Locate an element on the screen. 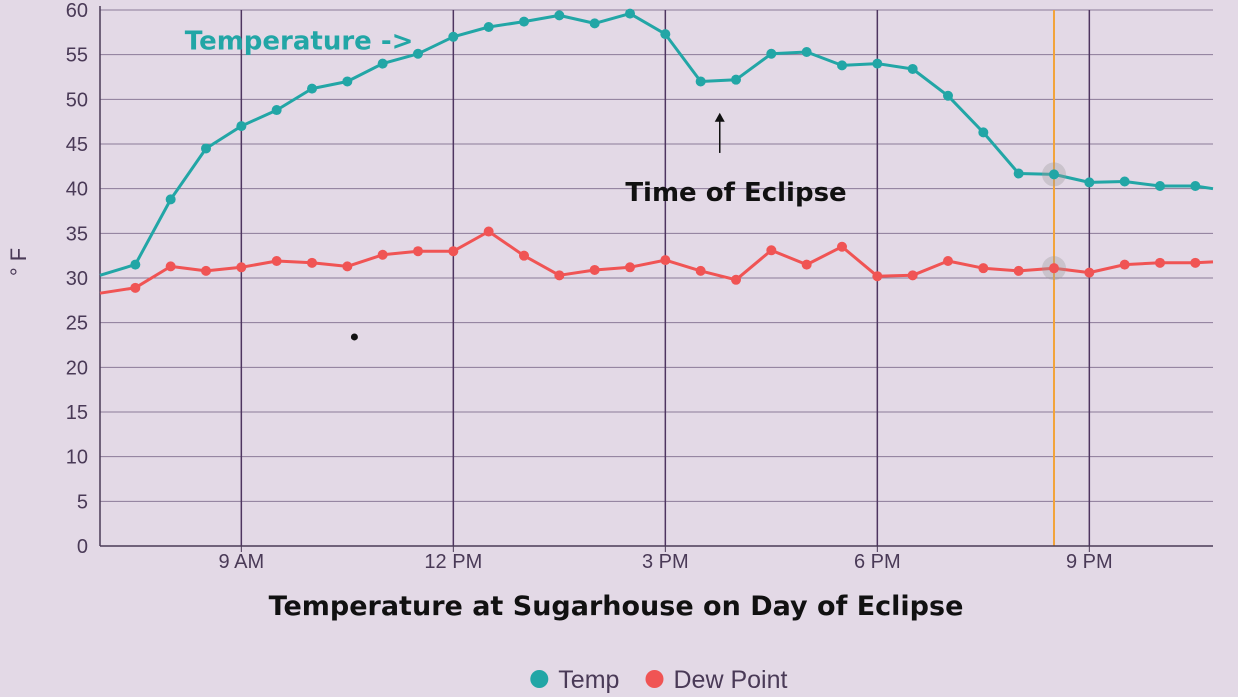 Image resolution: width=1238 pixels, height=697 pixels. stray-dot-marker is located at coordinates (354, 337).